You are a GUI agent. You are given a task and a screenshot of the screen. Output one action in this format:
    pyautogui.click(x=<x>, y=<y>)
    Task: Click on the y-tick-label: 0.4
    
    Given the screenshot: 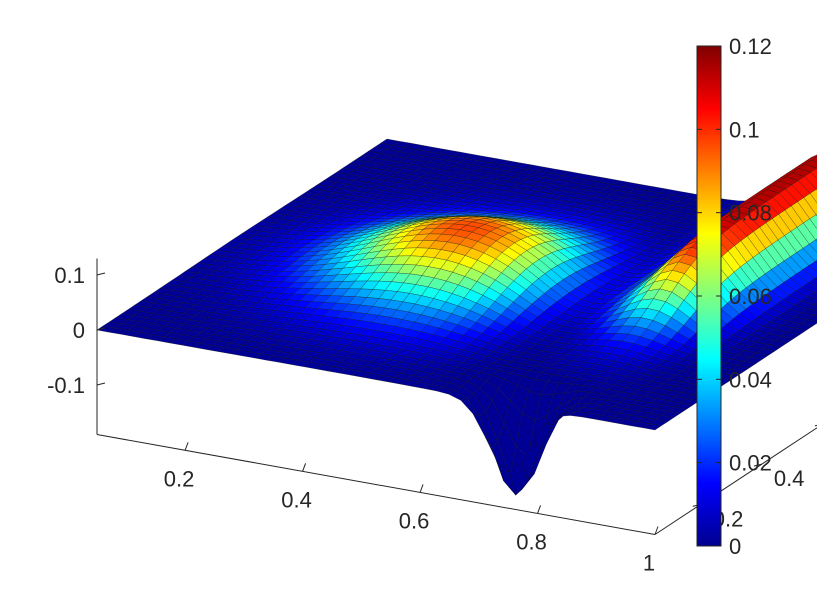 What is the action you would take?
    pyautogui.click(x=789, y=478)
    